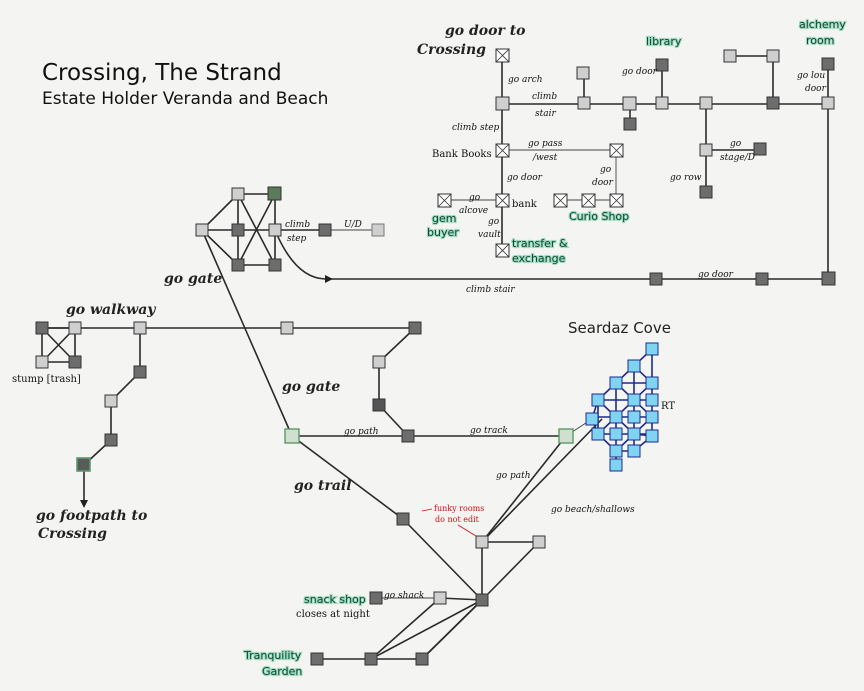 This screenshot has width=864, height=691. I want to click on room-top-right-a, so click(730, 56).